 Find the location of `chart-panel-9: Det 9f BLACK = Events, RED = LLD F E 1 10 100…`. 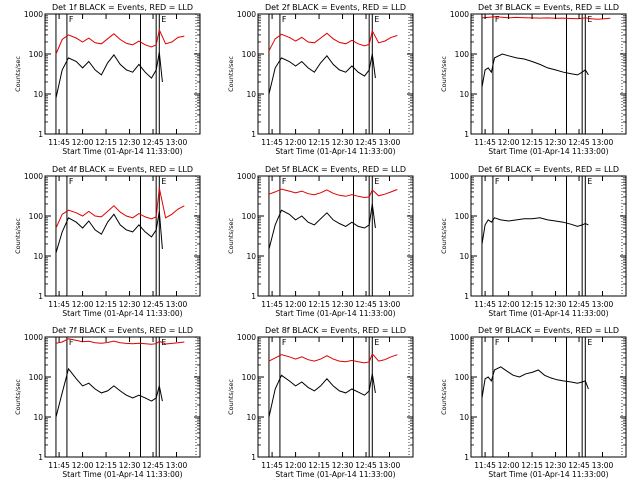

chart-panel-9: Det 9f BLACK = Events, RED = LLD F E 1 10 100… is located at coordinates (533, 402).